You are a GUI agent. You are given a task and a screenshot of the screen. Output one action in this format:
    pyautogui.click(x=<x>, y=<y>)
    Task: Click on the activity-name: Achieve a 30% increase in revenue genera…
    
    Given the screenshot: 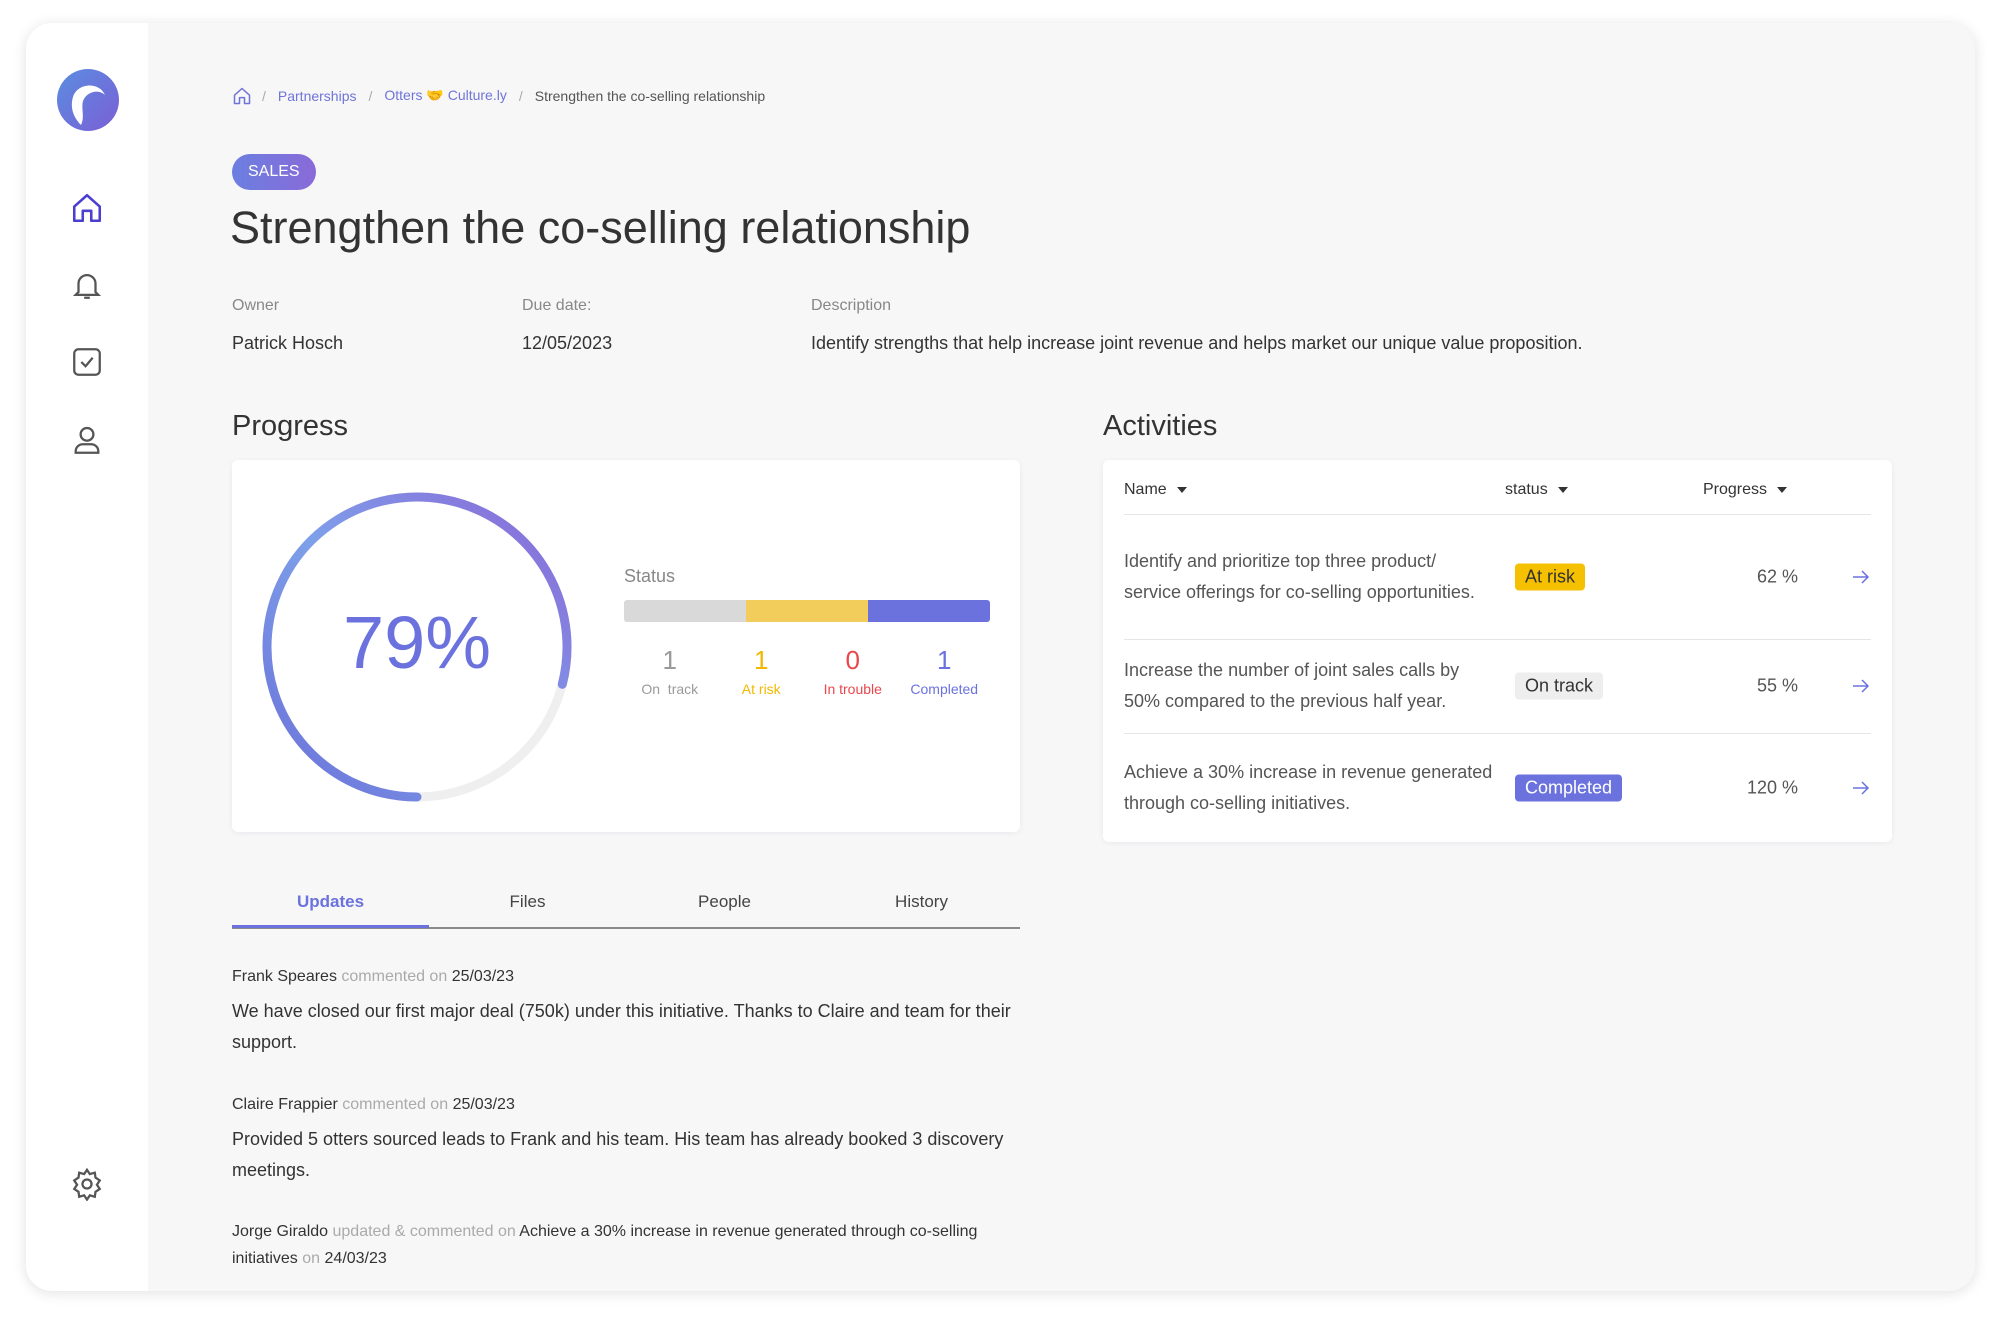 What is the action you would take?
    pyautogui.click(x=1308, y=787)
    